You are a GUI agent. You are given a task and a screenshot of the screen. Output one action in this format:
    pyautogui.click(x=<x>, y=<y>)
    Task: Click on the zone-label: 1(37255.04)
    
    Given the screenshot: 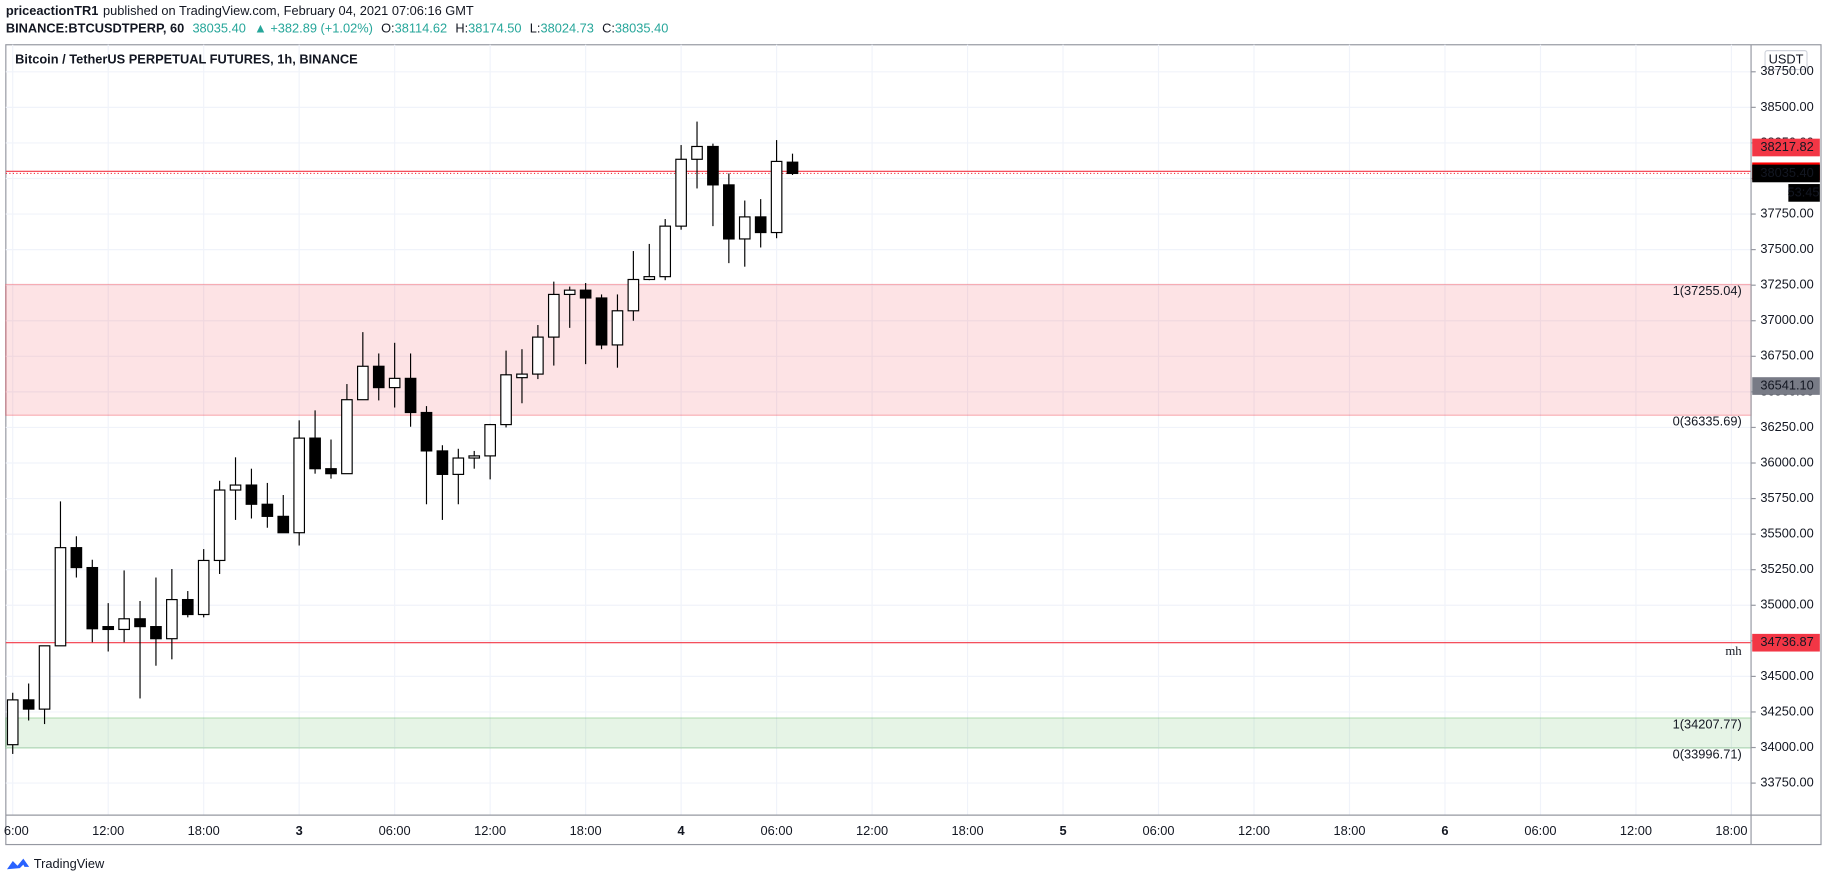 What is the action you would take?
    pyautogui.click(x=1707, y=290)
    